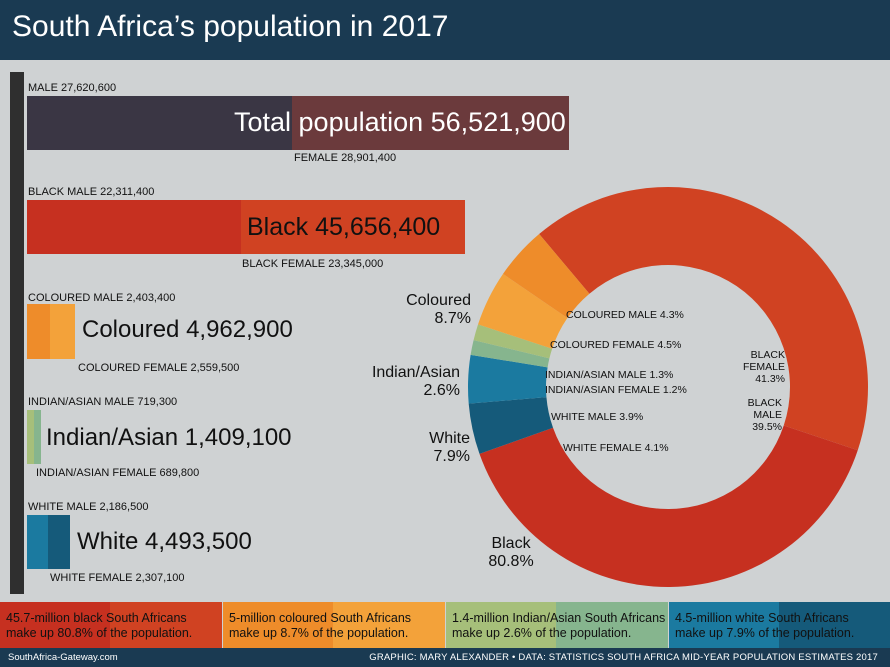 Image resolution: width=890 pixels, height=667 pixels. I want to click on group-label-black: Black, so click(511, 543).